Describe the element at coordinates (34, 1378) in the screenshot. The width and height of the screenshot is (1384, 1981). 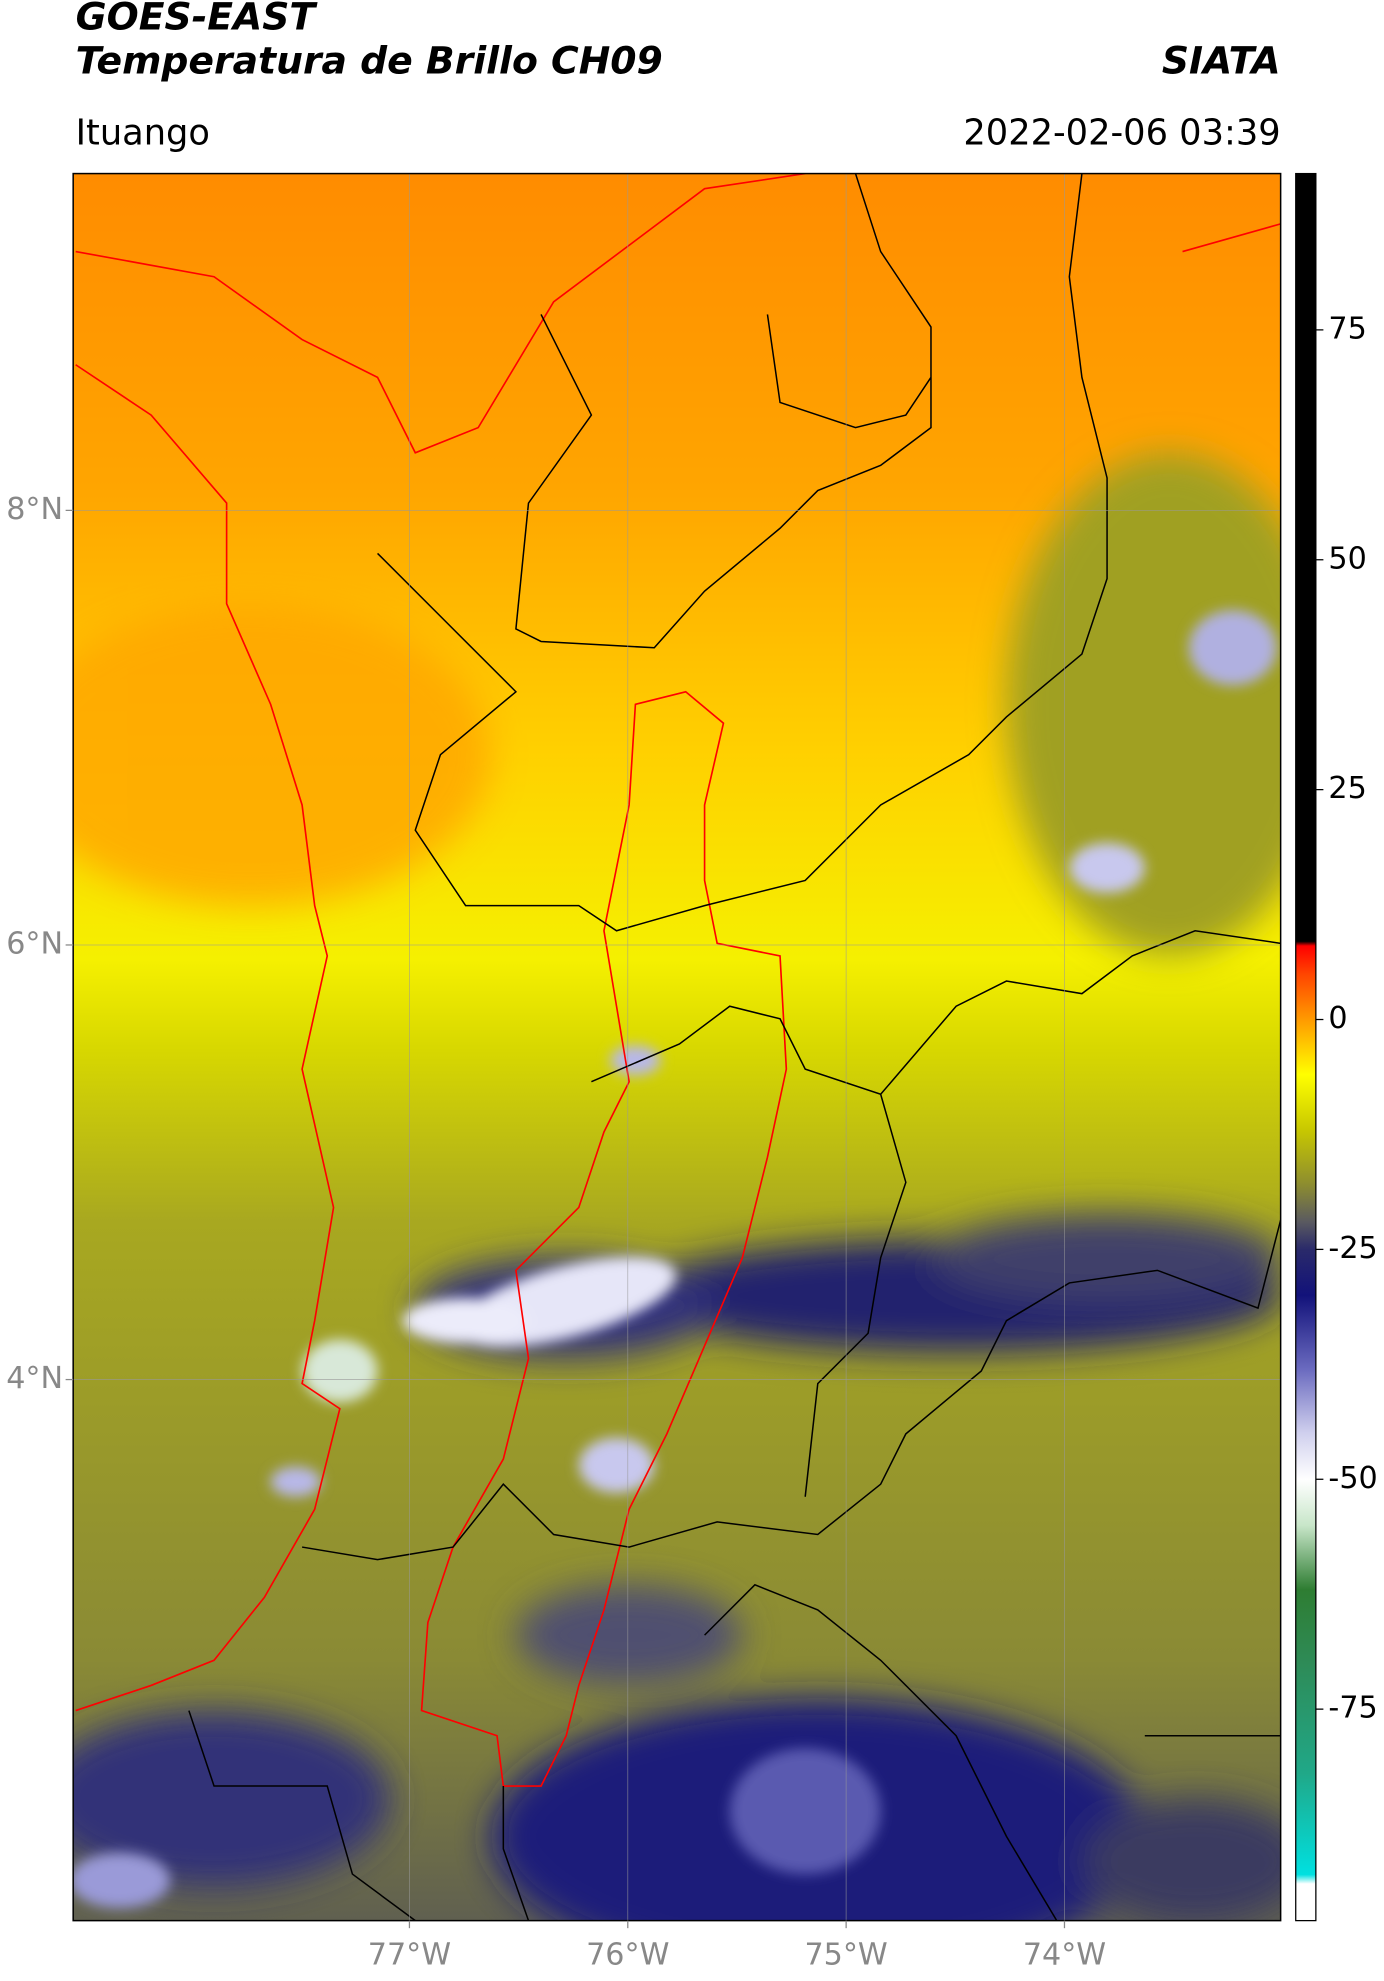
I see `y-tick-label: 4°N` at that location.